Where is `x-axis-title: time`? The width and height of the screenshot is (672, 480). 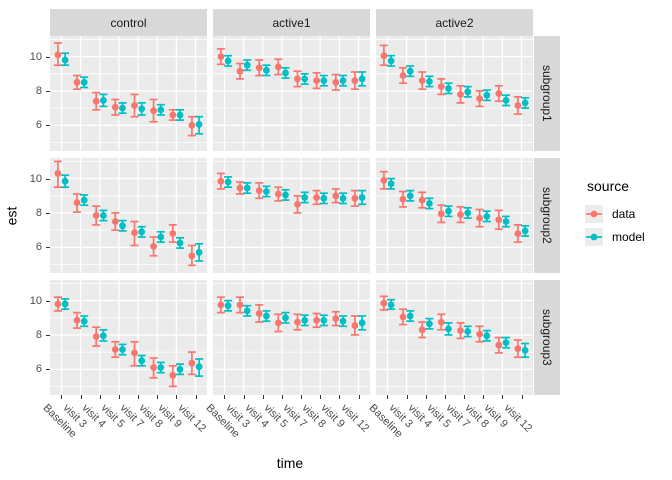
x-axis-title: time is located at coordinates (290, 463).